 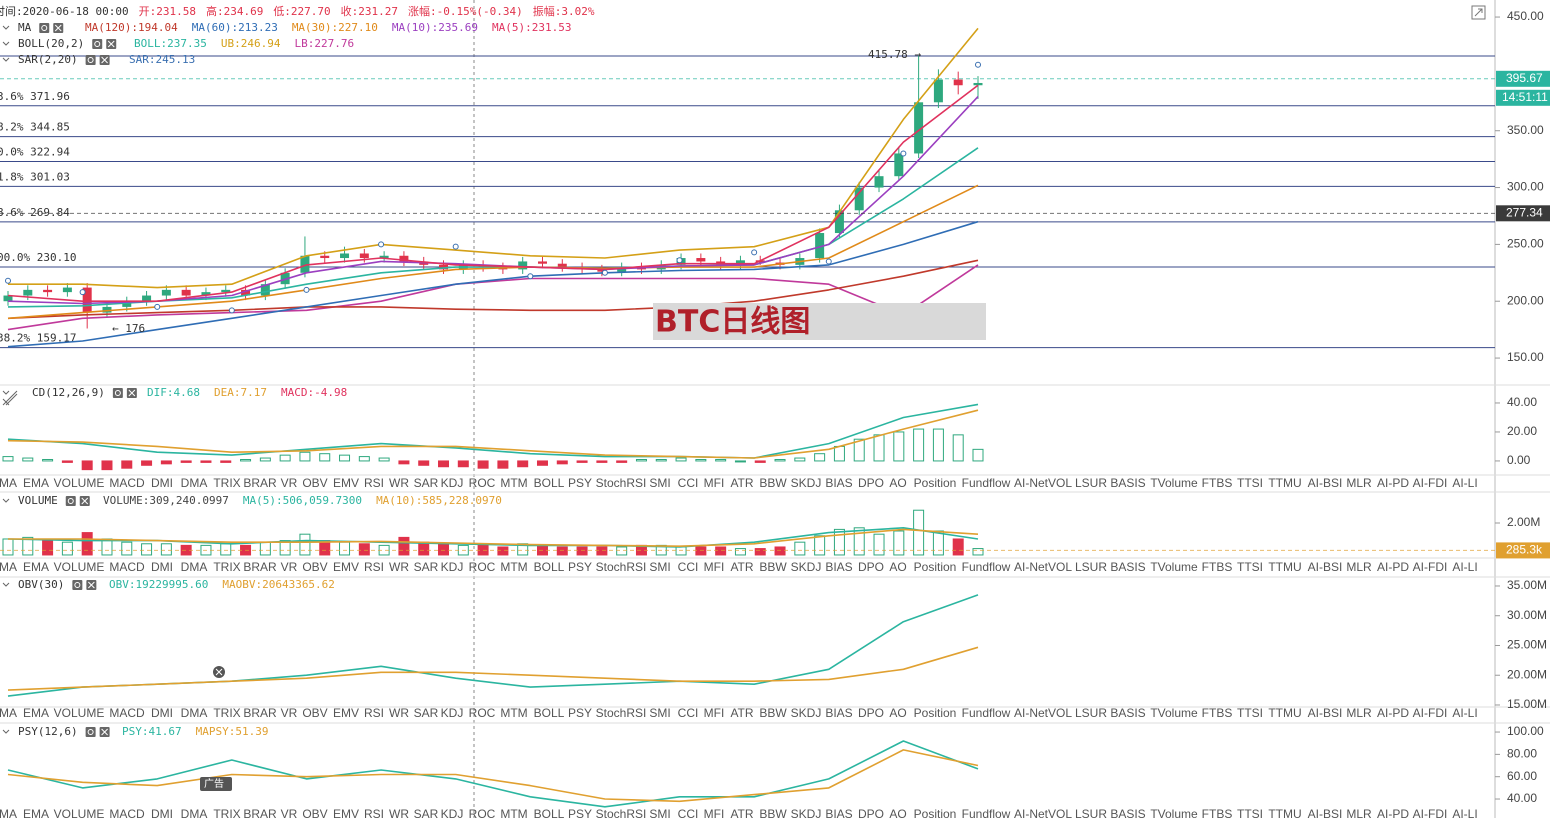 I want to click on indicator-tab: Fundflow, so click(x=986, y=713).